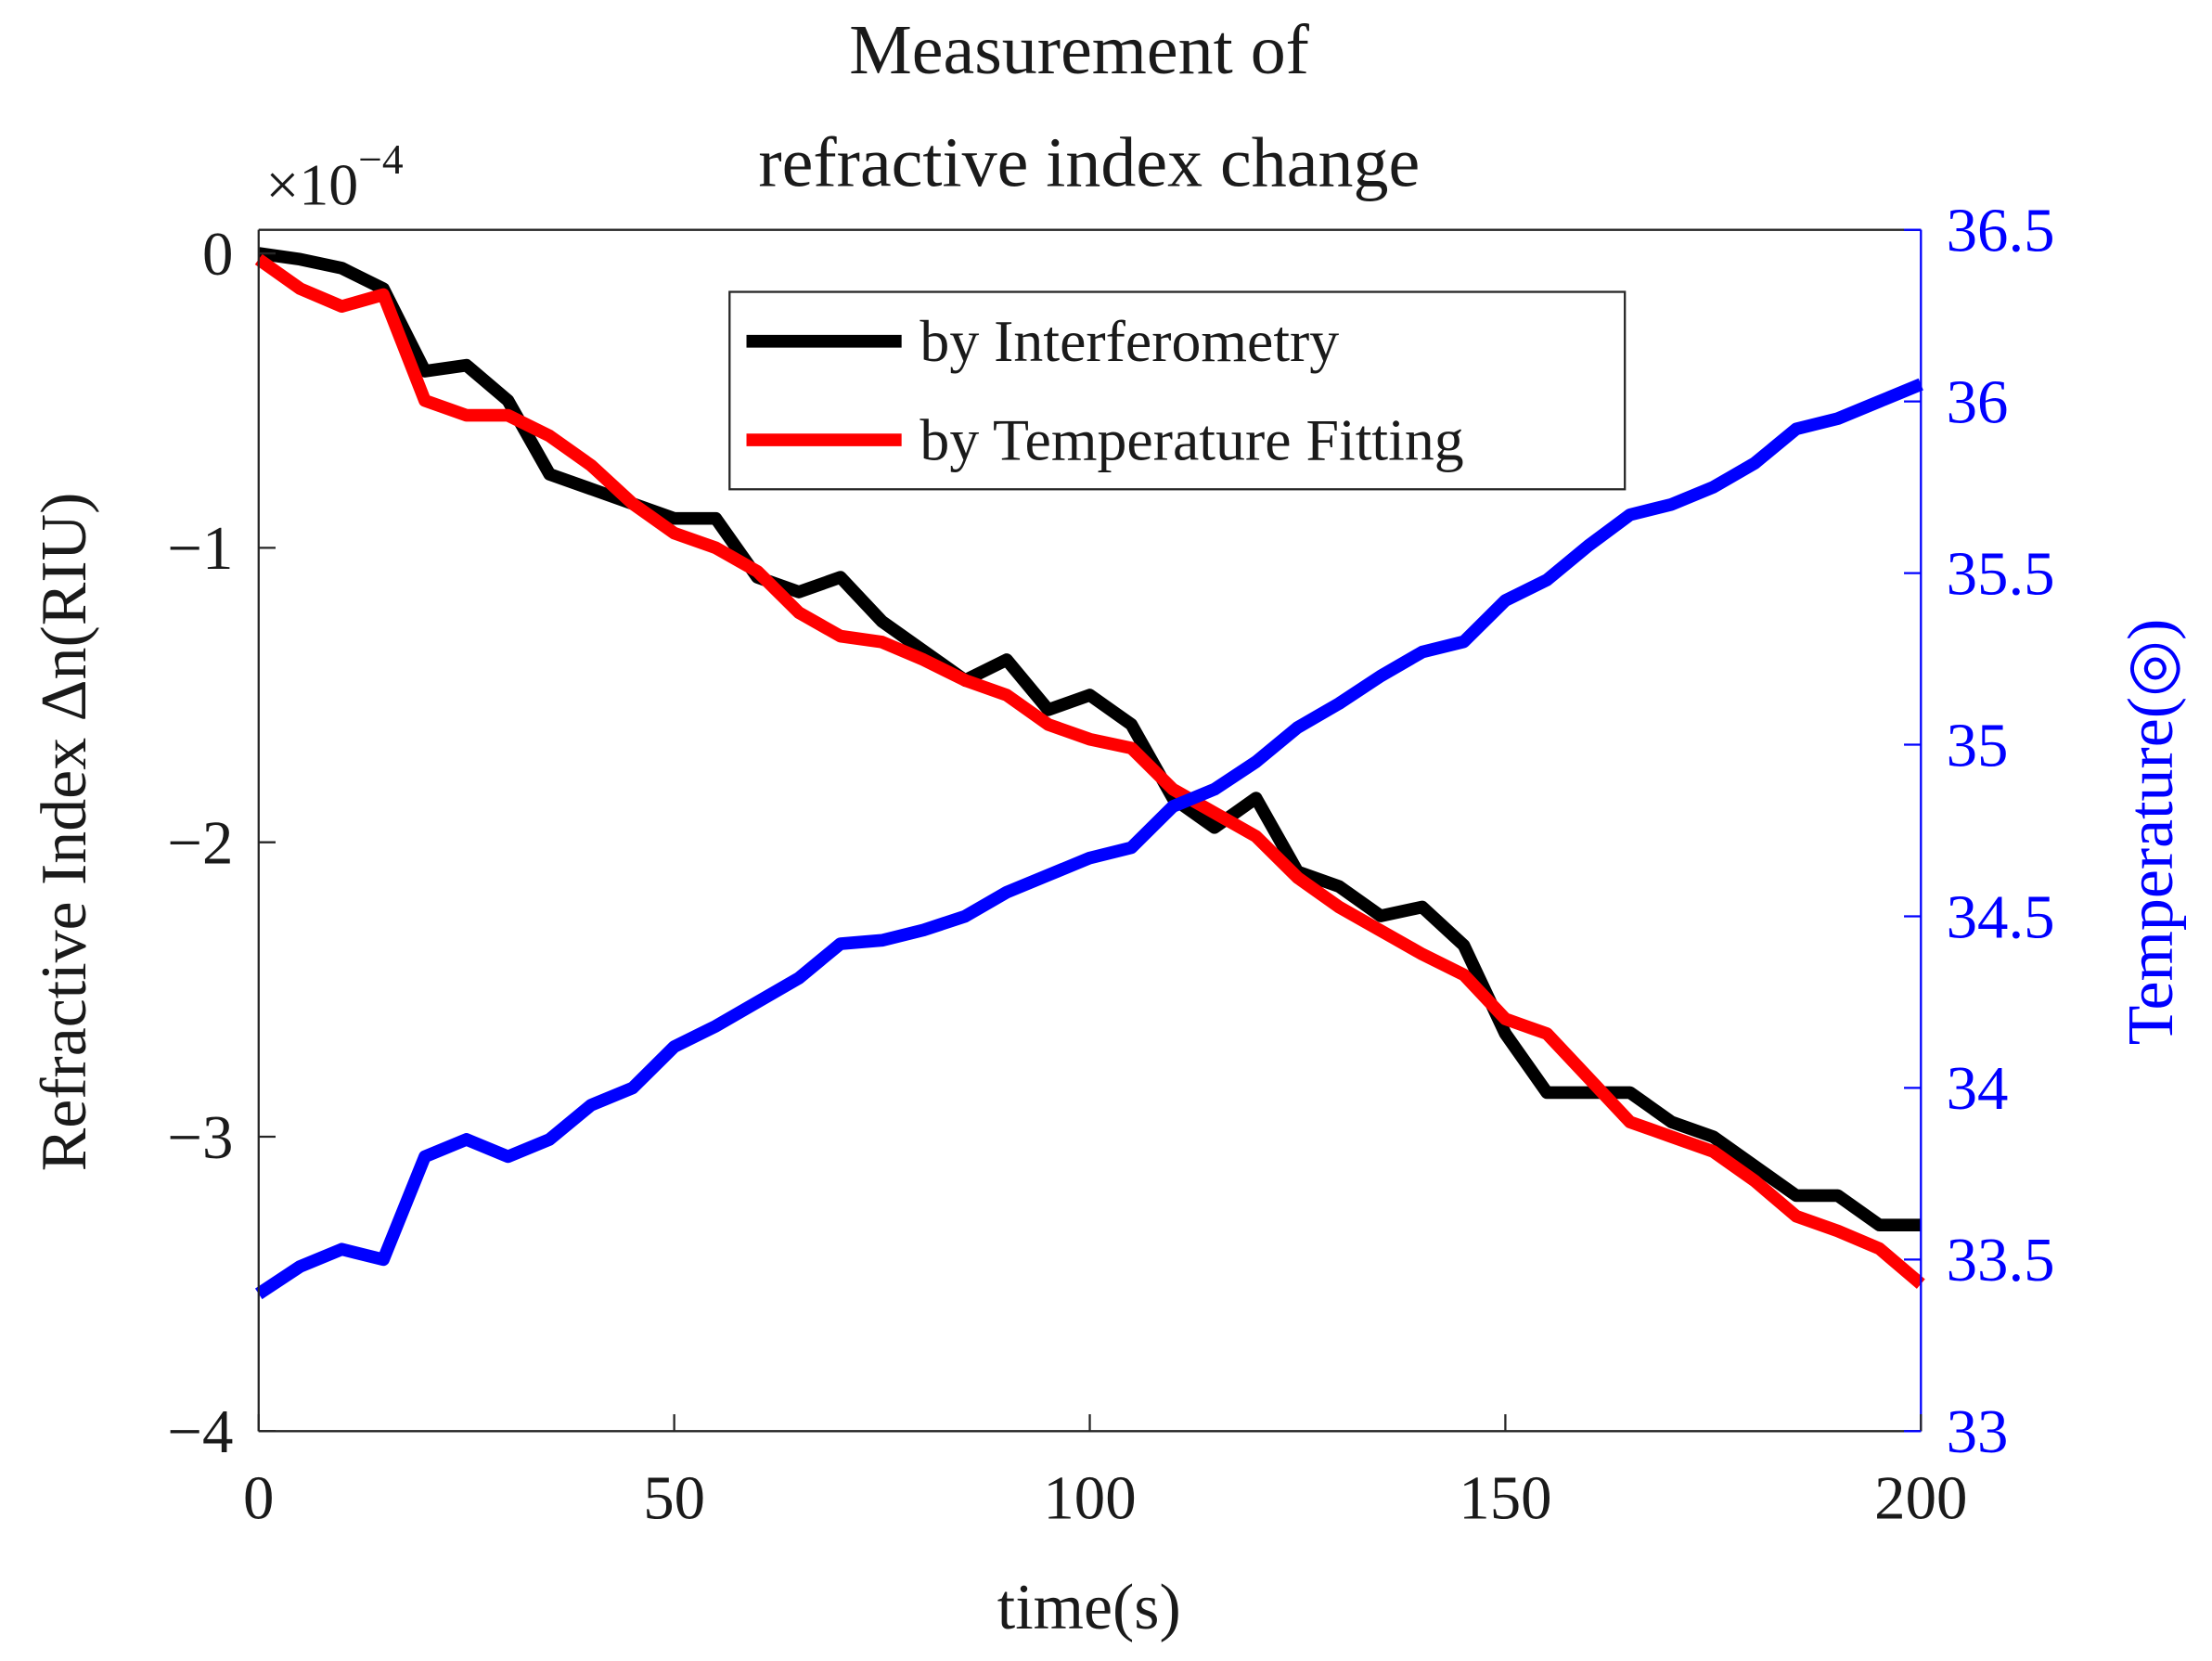 The height and width of the screenshot is (1661, 2212). What do you see at coordinates (1089, 1608) in the screenshot?
I see `x-axis-label: time(s)` at bounding box center [1089, 1608].